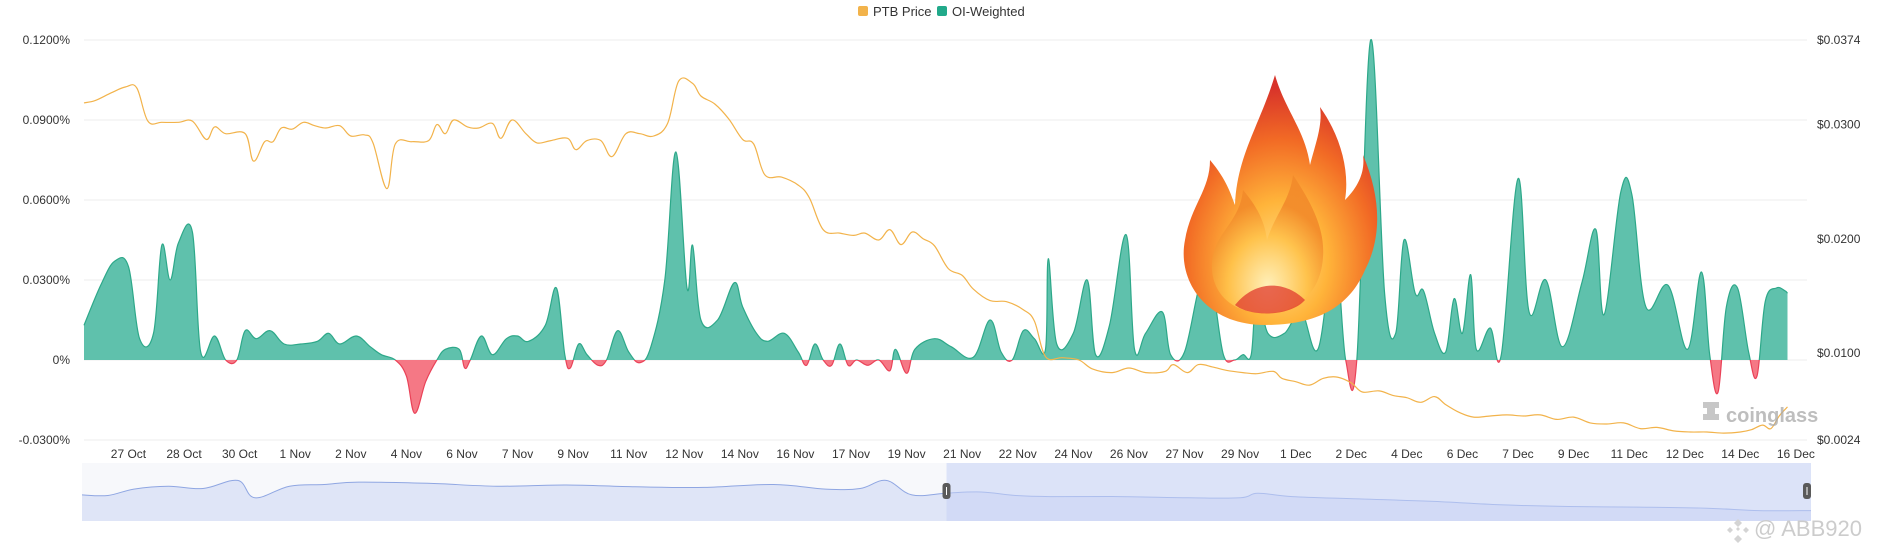 This screenshot has width=1880, height=551. What do you see at coordinates (902, 11) in the screenshot?
I see `legend-label-ptb-price: PTB Price` at bounding box center [902, 11].